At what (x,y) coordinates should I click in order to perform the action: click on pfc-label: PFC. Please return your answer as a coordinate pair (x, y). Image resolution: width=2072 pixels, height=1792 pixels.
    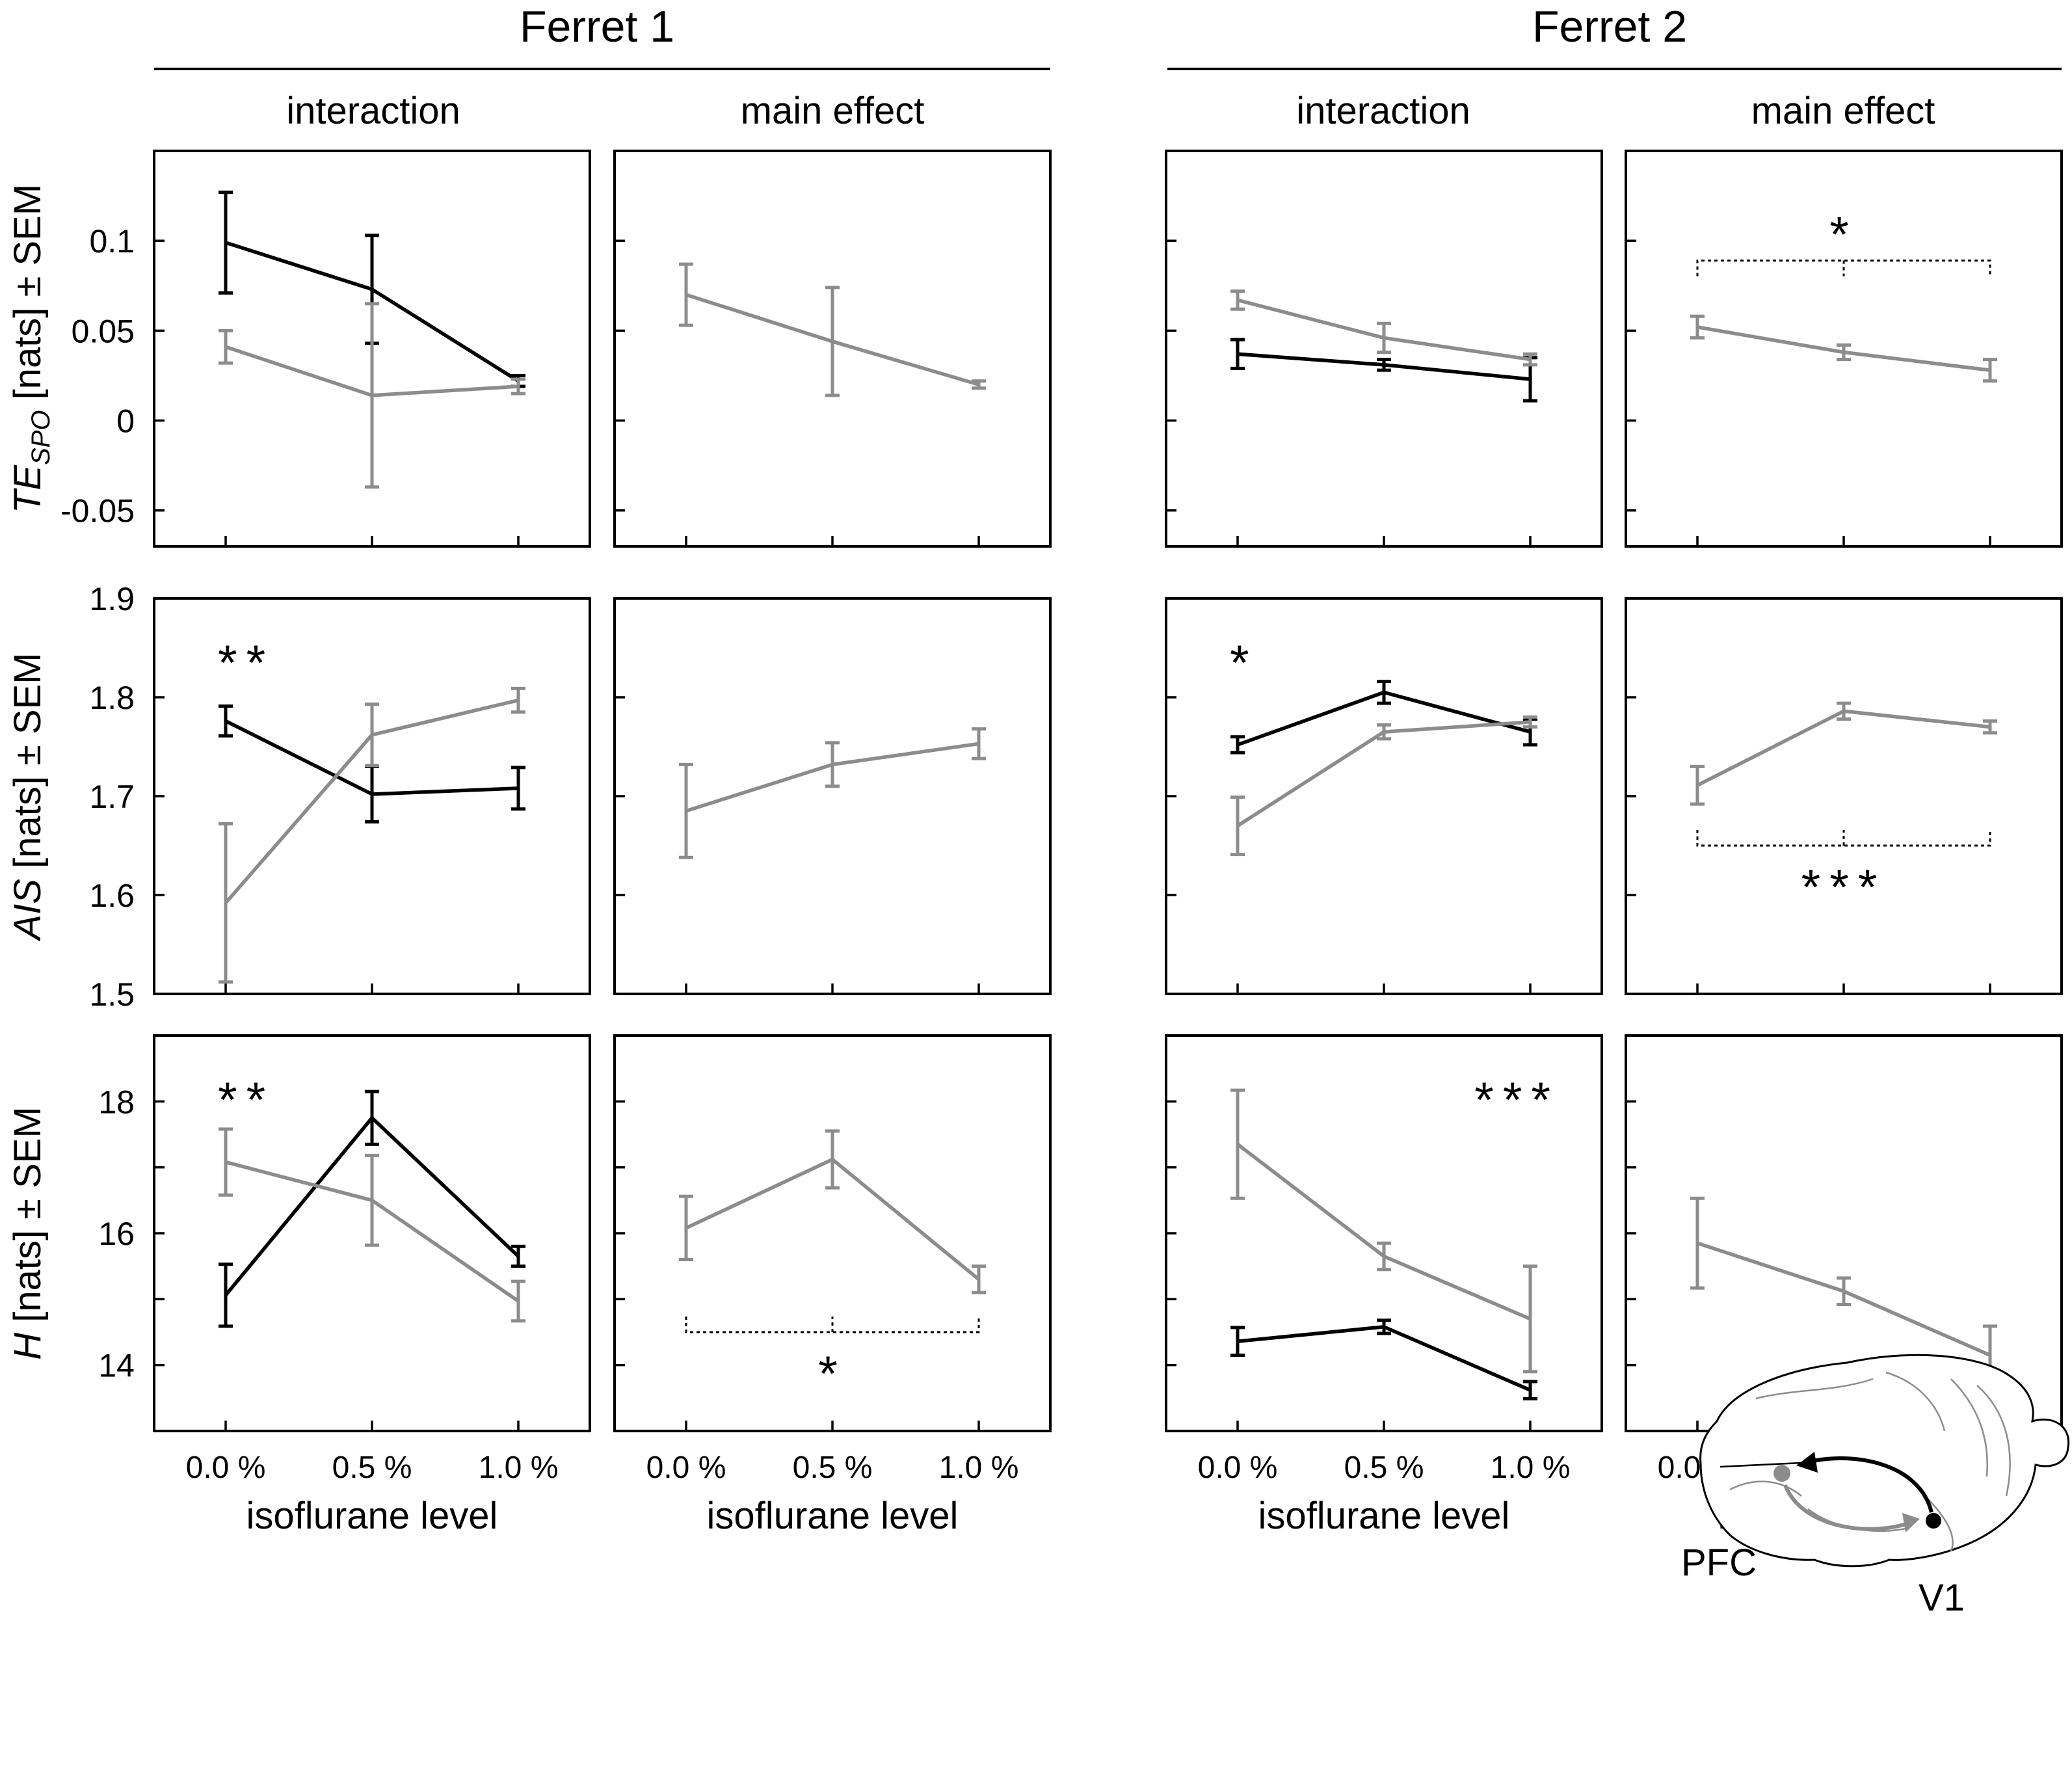
    Looking at the image, I should click on (1719, 1563).